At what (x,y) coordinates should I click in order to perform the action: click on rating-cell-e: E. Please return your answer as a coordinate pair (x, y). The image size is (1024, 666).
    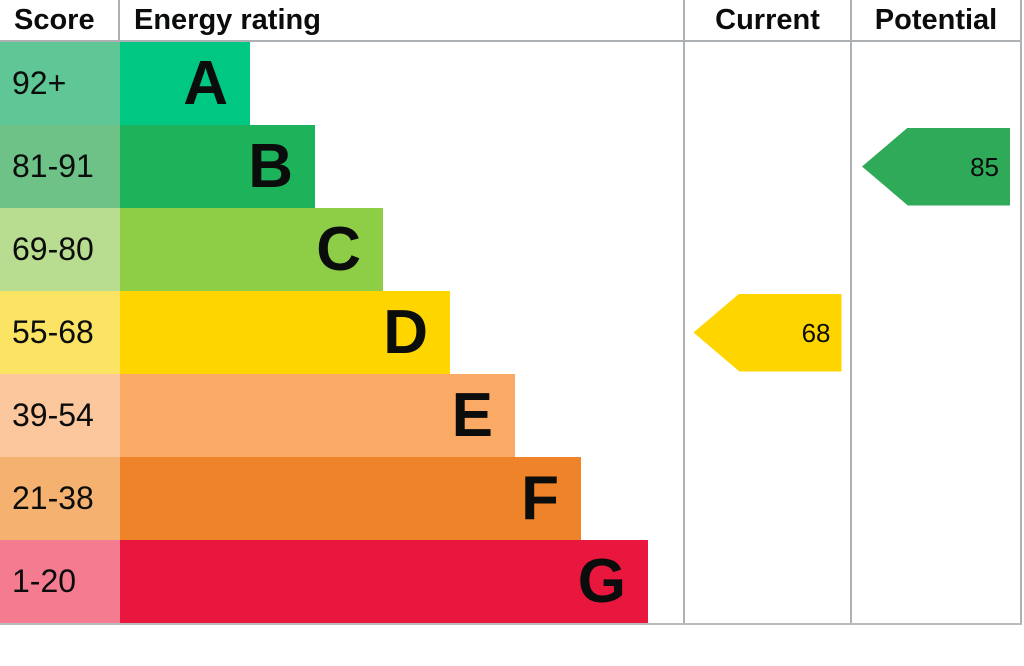
    Looking at the image, I should click on (401, 415).